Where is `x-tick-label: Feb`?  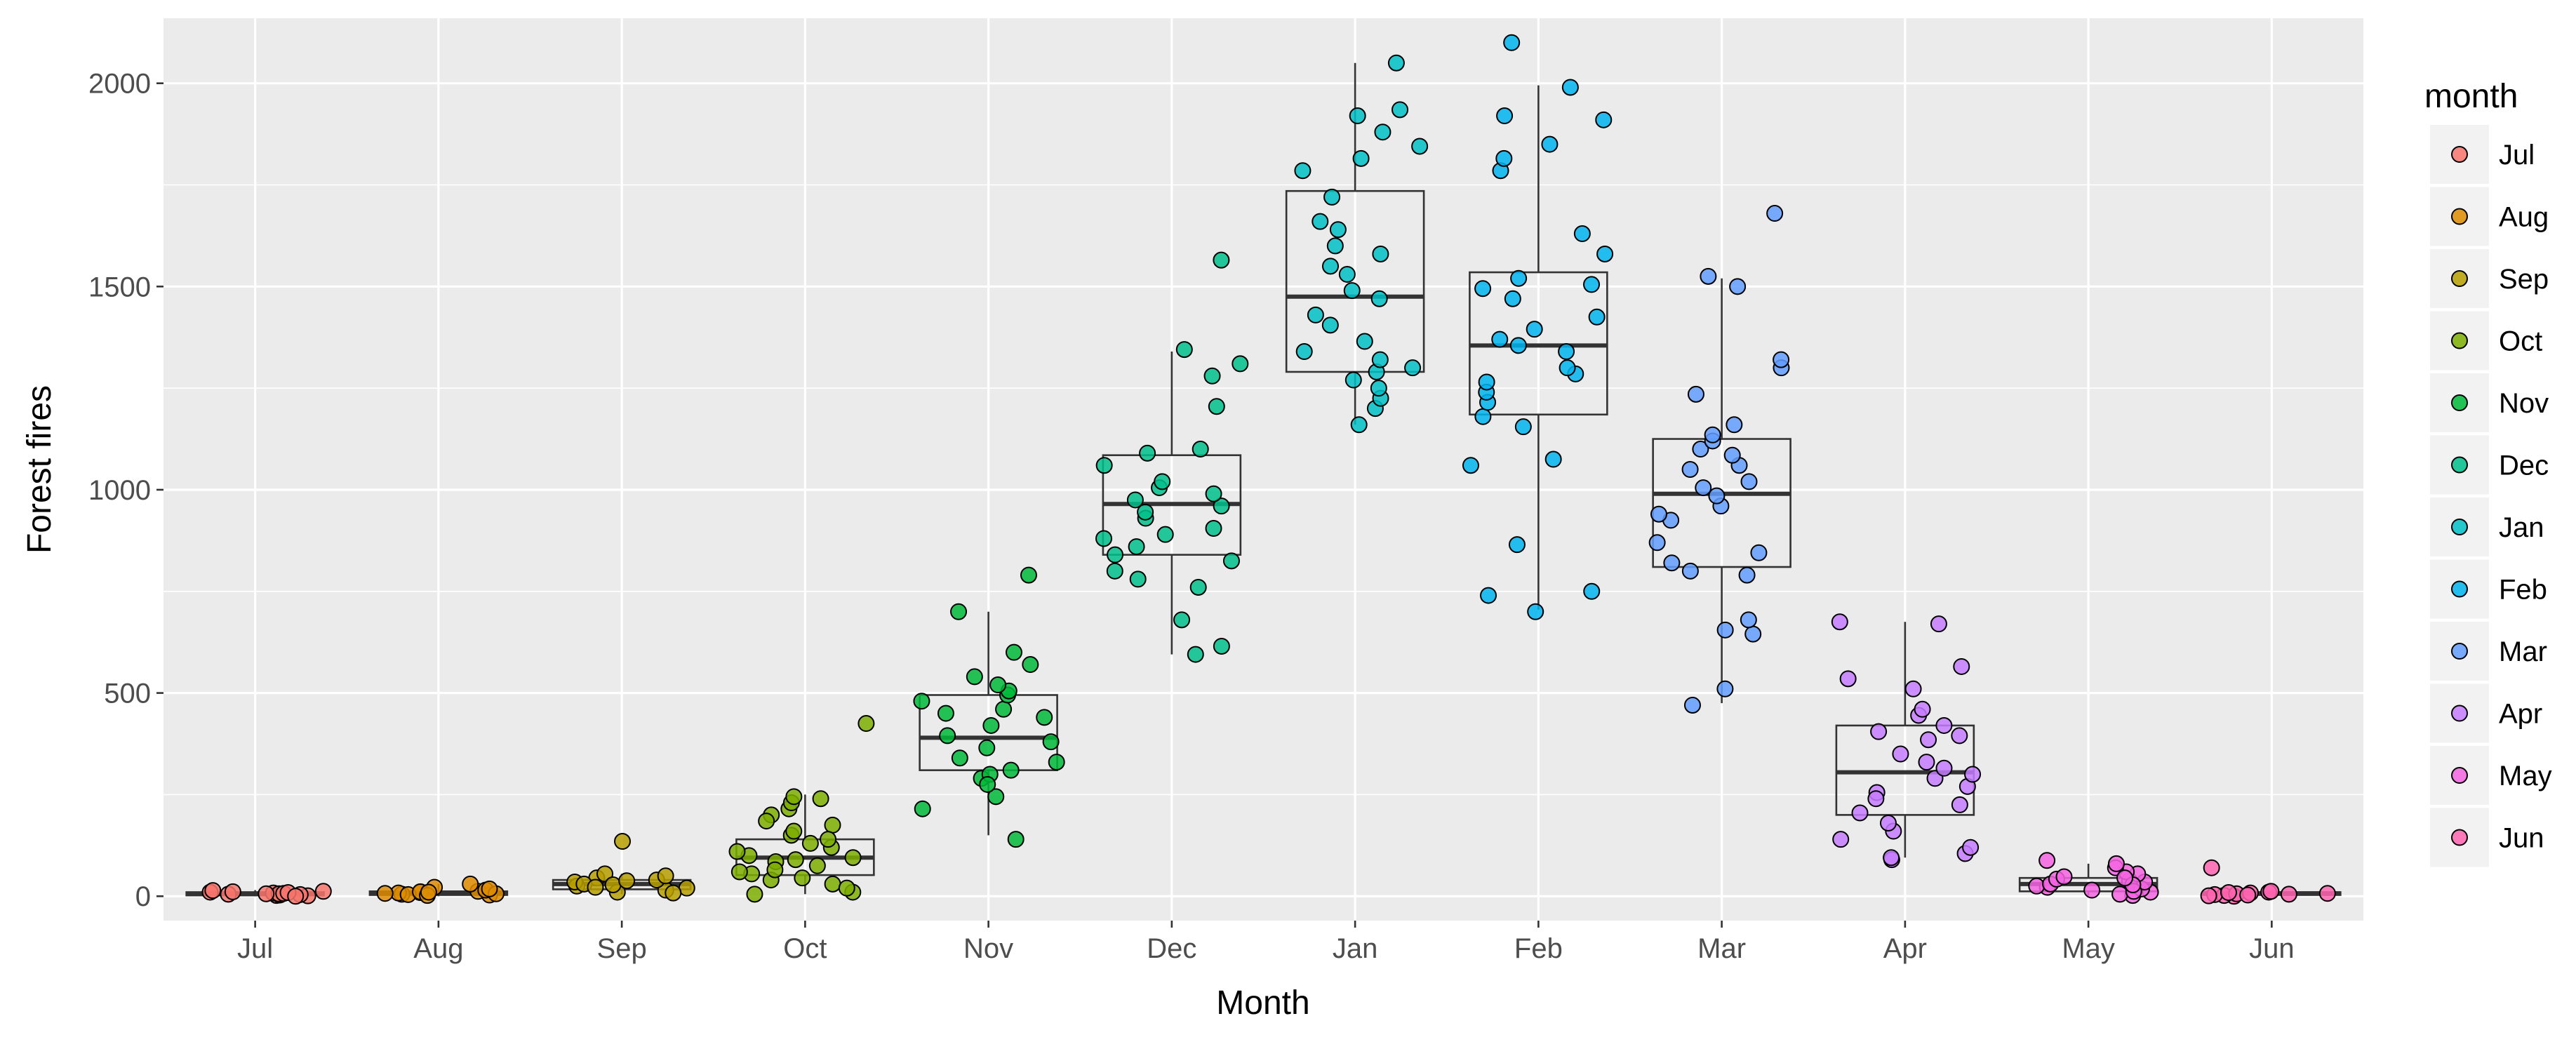
x-tick-label: Feb is located at coordinates (1538, 948).